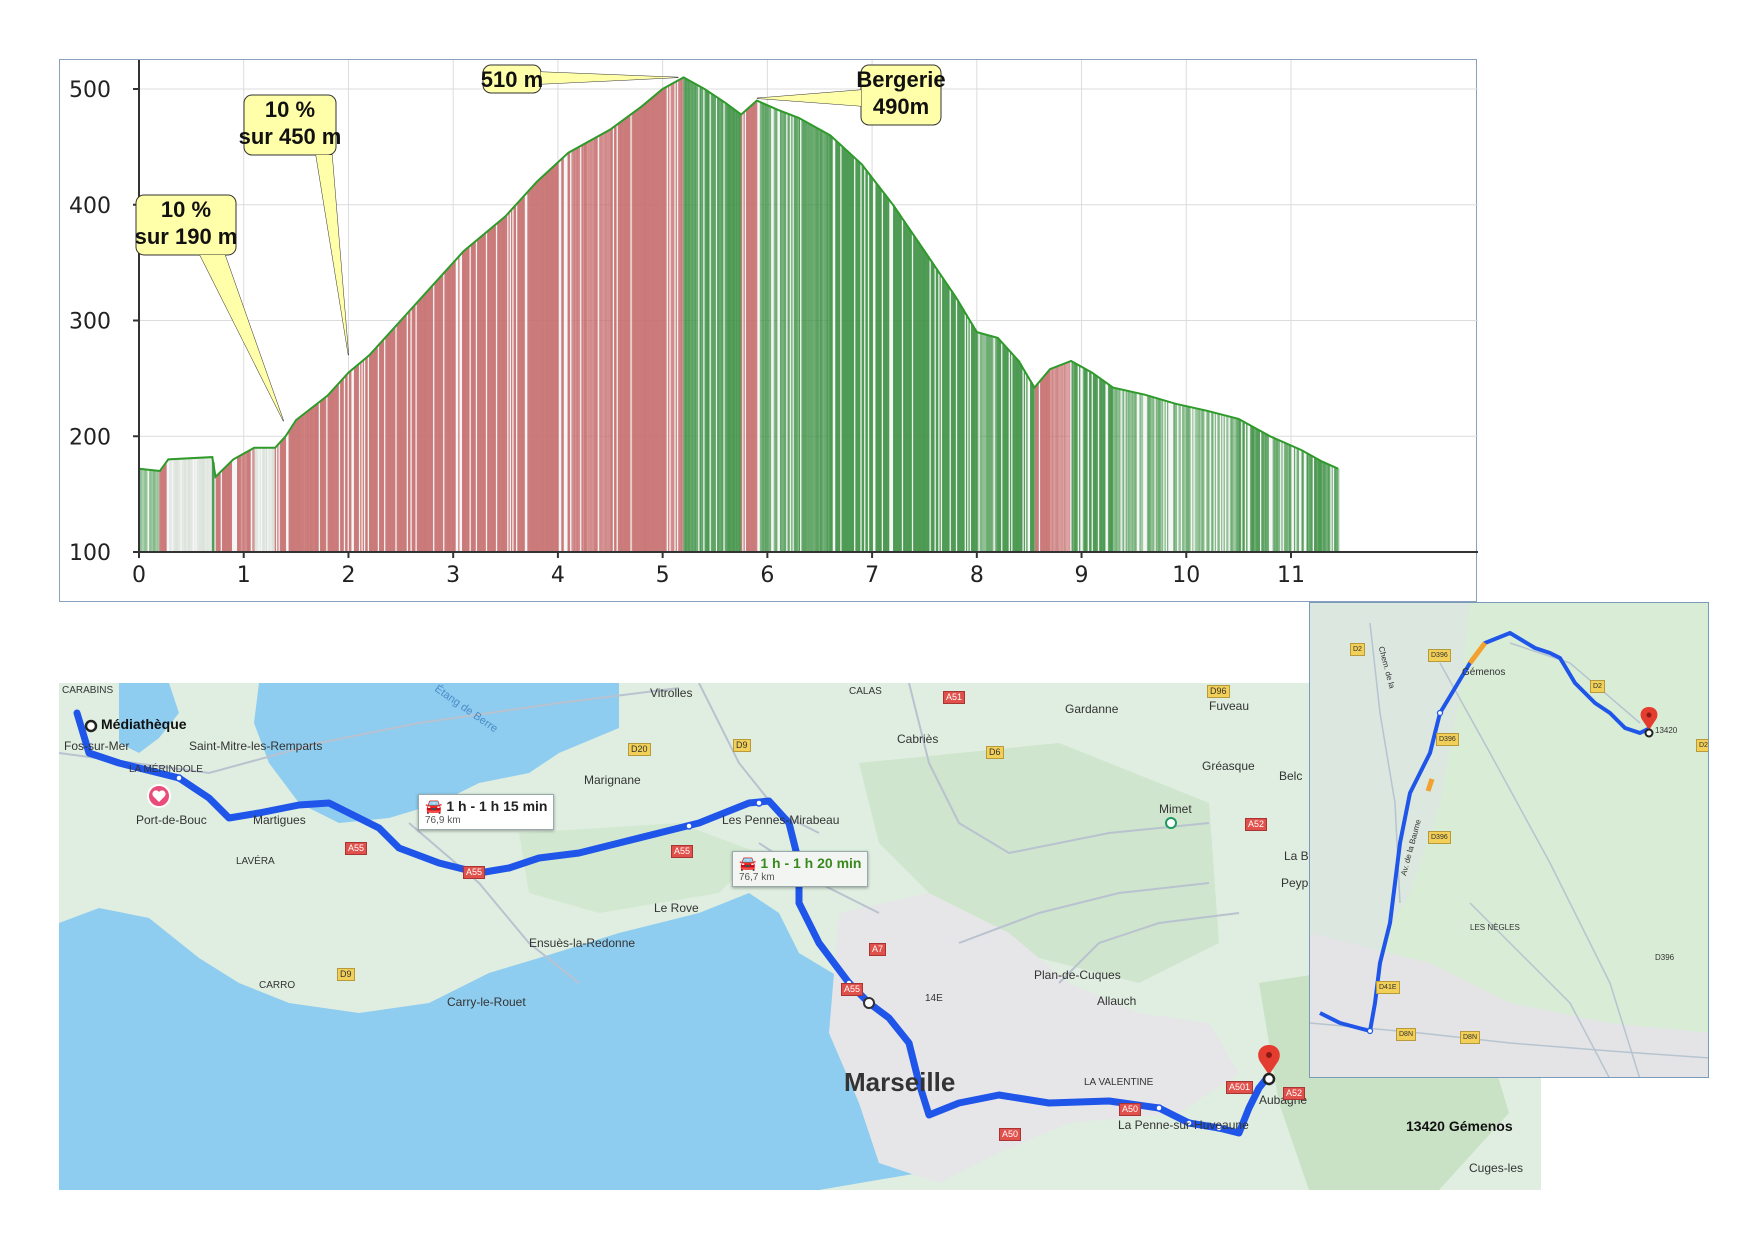  I want to click on poi-marker, so click(1171, 823).